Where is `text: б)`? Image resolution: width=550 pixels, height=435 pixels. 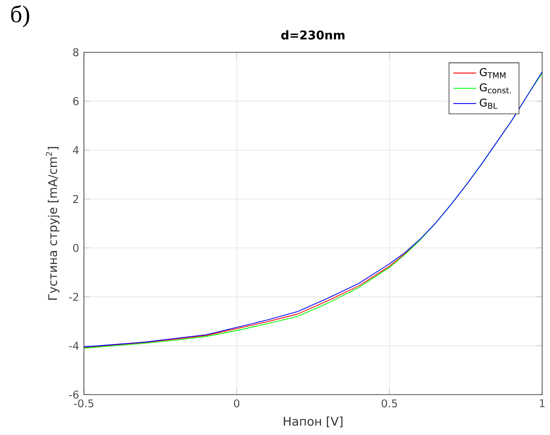
text: б) is located at coordinates (20, 16).